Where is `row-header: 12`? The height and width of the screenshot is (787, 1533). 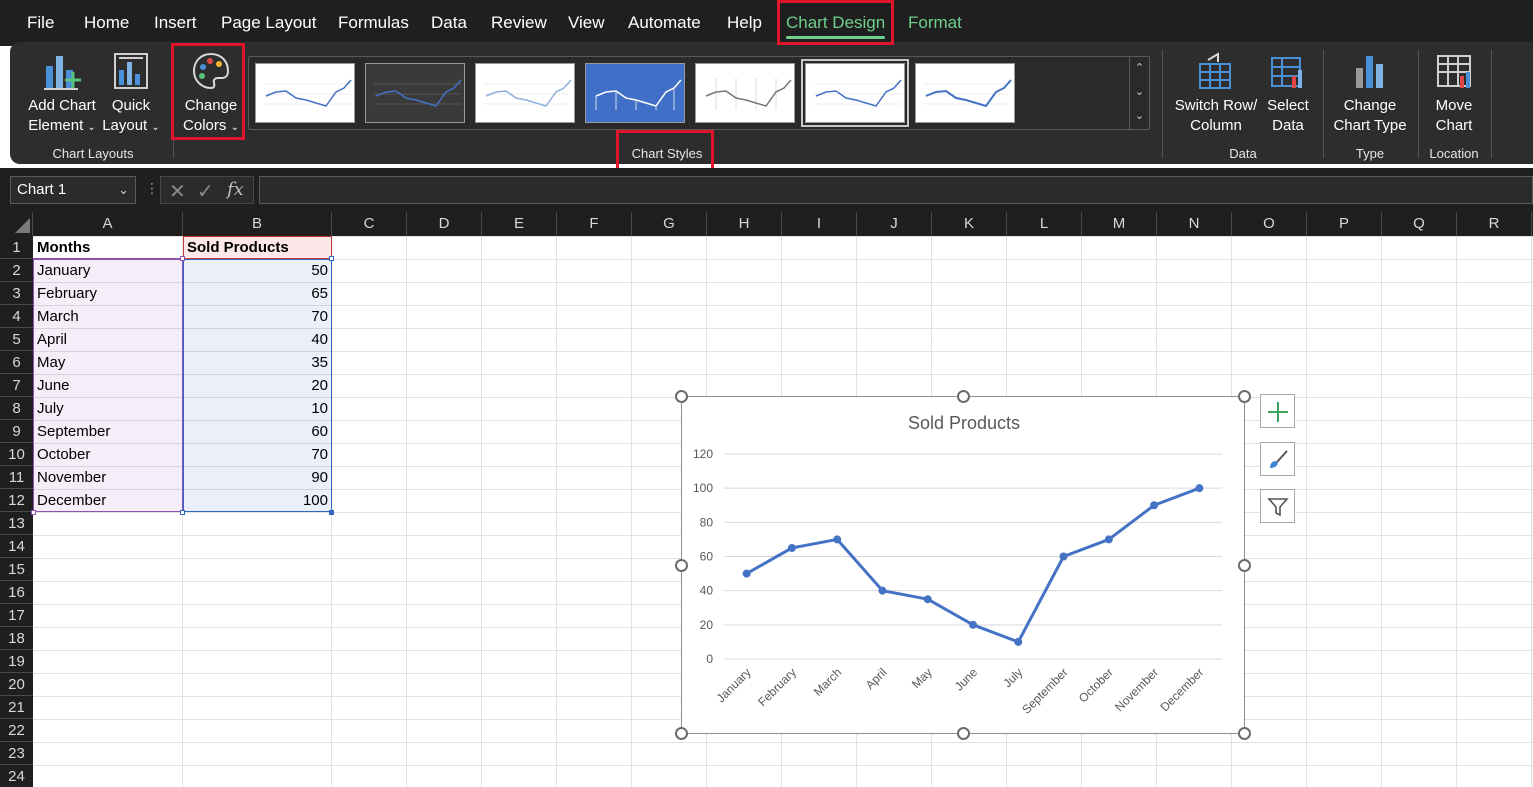
row-header: 12 is located at coordinates (16, 500).